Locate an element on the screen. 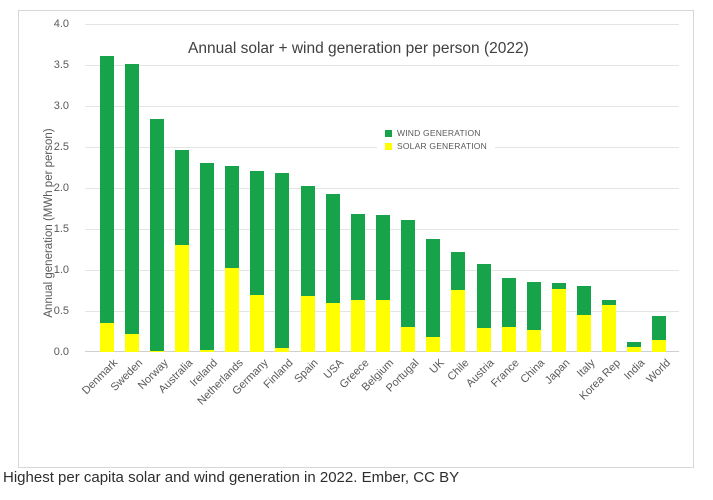  y-tick-label: 3.0 is located at coordinates (61, 106).